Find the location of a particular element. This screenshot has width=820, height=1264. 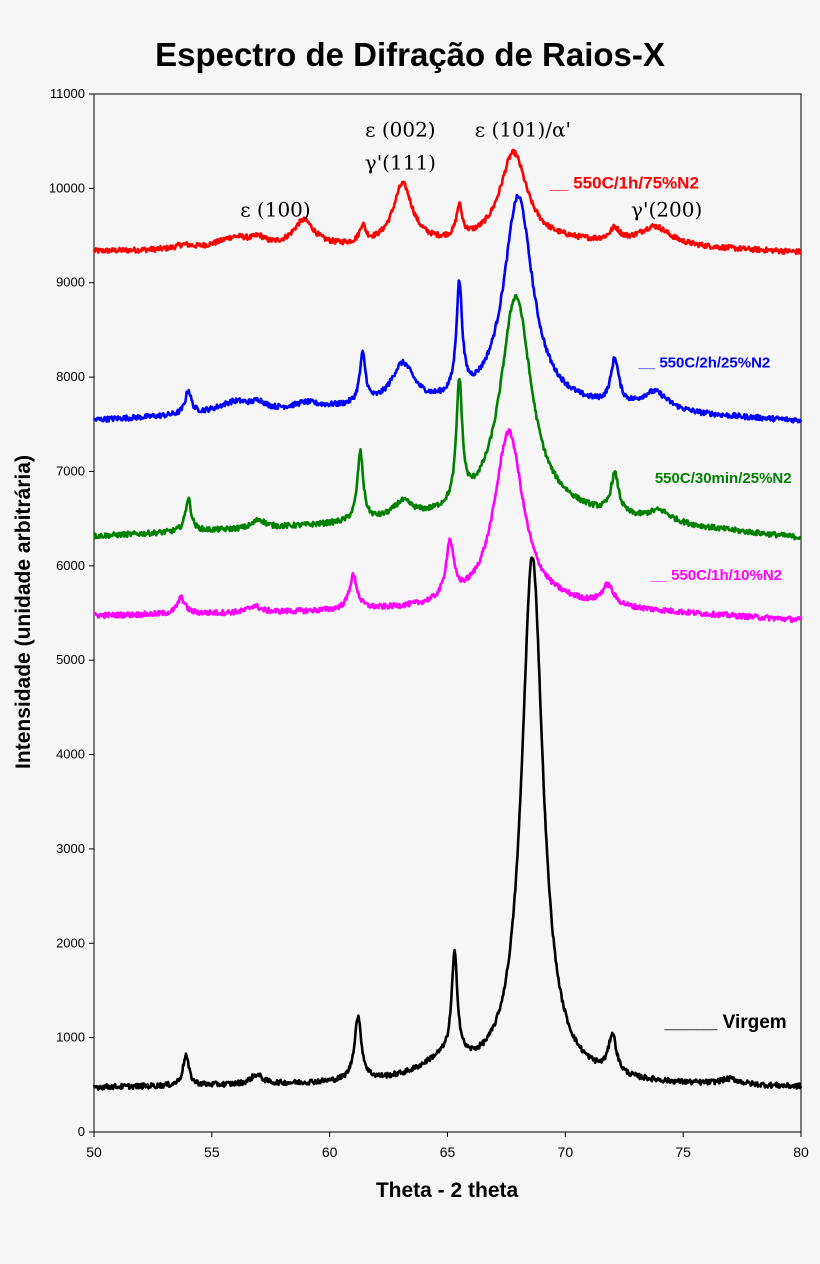

legend-series-name: 550C/2h/25%N2 is located at coordinates (714, 363).